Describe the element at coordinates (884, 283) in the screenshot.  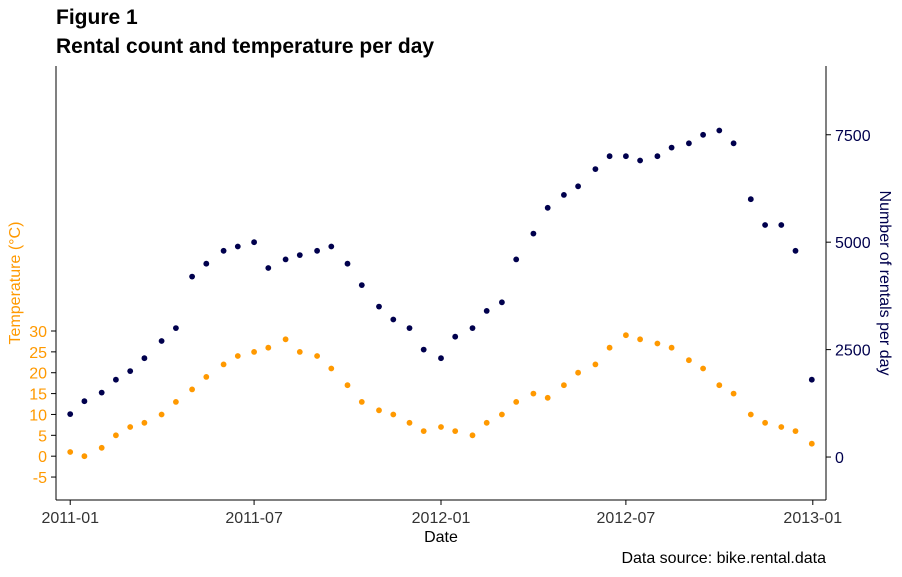
I see `right-axis-title: Number of rentals per day` at that location.